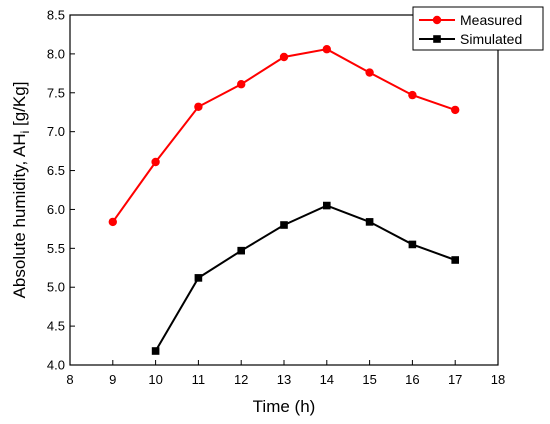  What do you see at coordinates (491, 20) in the screenshot?
I see `legend-label-measured: Measured` at bounding box center [491, 20].